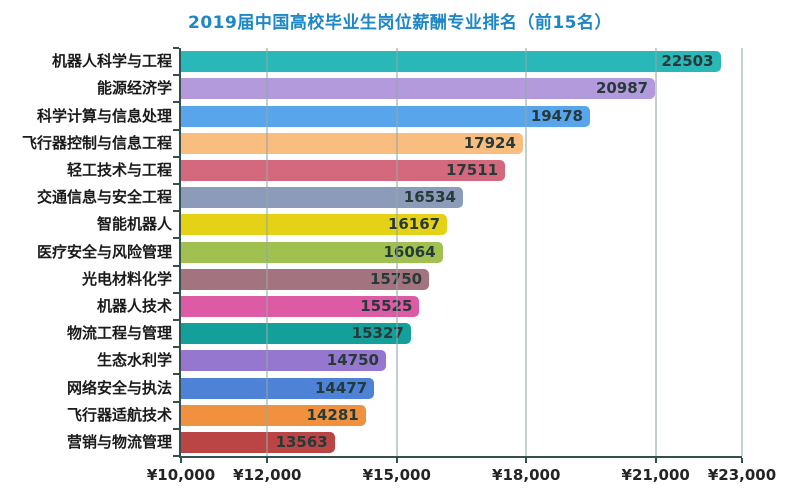 Image resolution: width=800 pixels, height=501 pixels. I want to click on bar-row: 医疗安全与风险管理 16064, so click(371, 251).